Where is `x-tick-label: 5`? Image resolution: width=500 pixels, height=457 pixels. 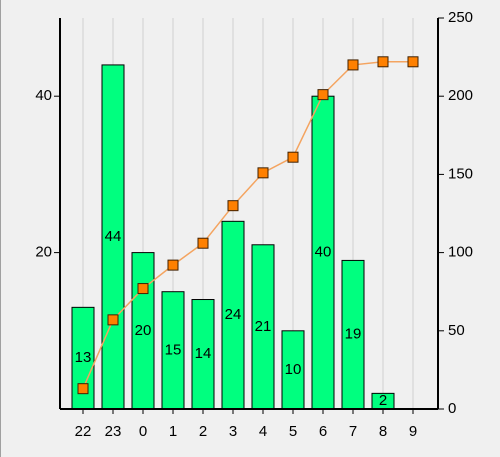
x-tick-label: 5 is located at coordinates (293, 431).